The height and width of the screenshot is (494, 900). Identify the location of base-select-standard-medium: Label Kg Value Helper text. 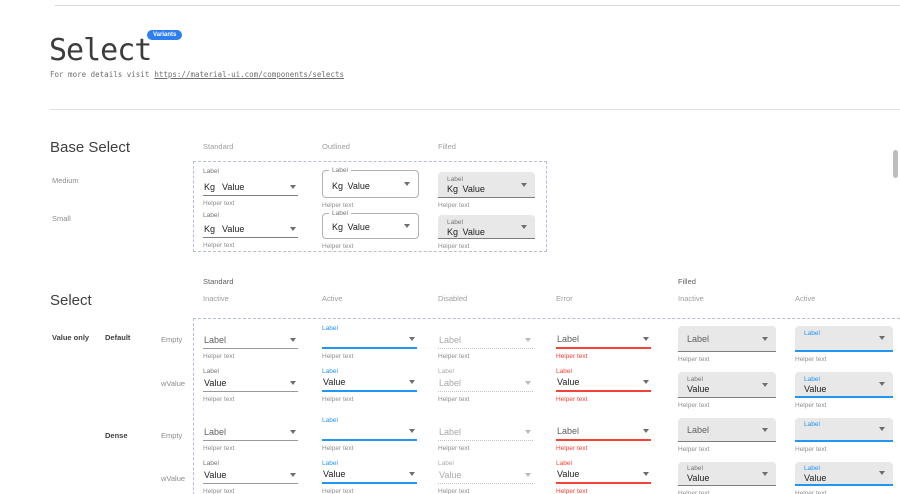
(250, 187).